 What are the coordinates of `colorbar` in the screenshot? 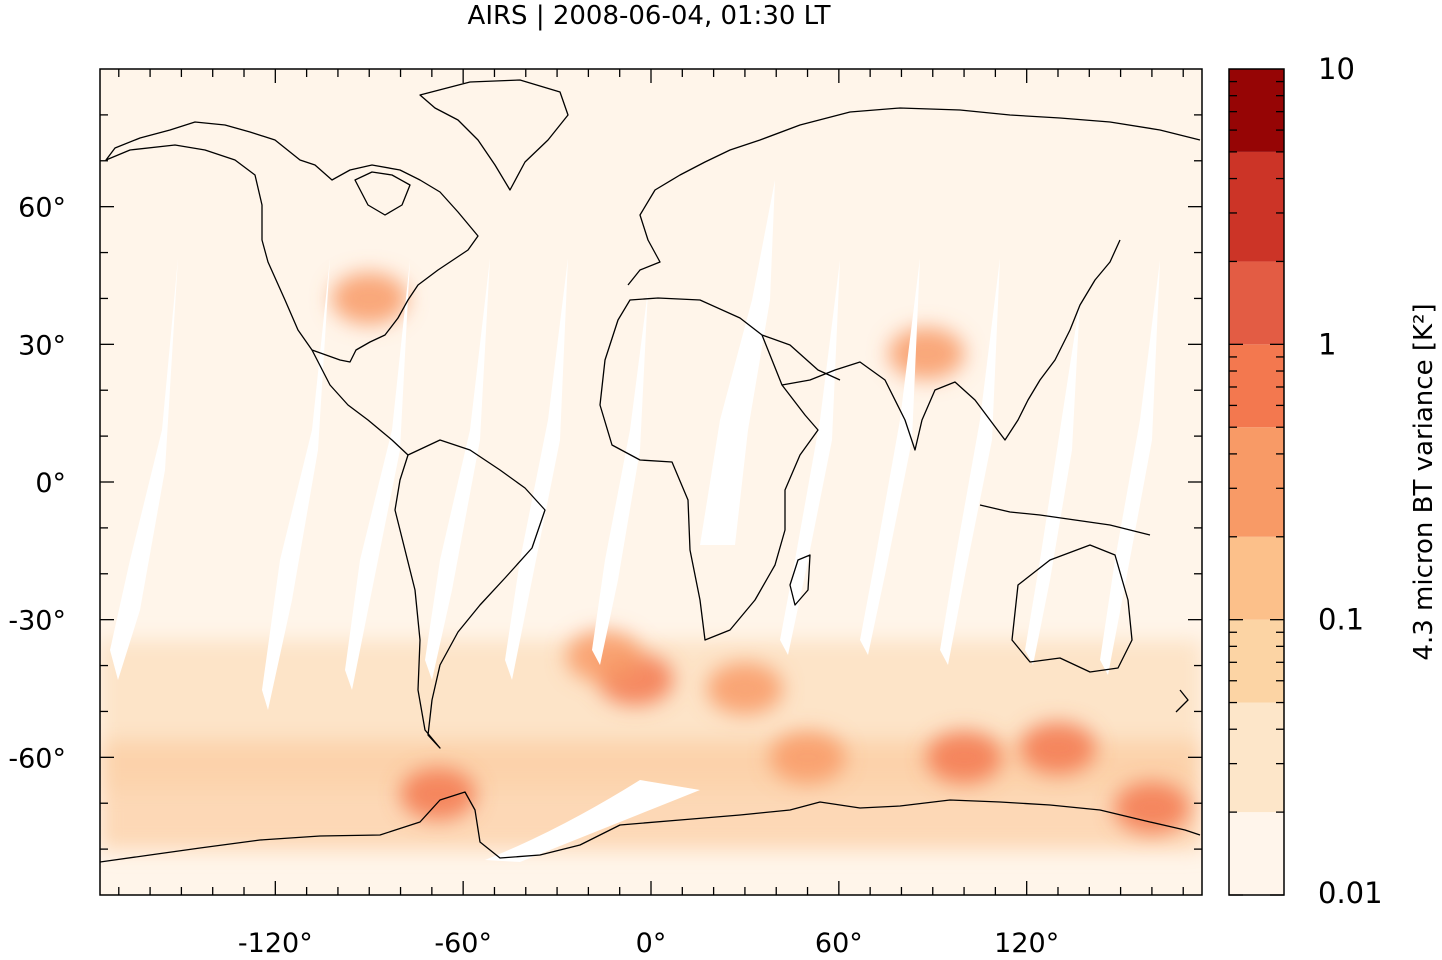 It's located at (1256, 482).